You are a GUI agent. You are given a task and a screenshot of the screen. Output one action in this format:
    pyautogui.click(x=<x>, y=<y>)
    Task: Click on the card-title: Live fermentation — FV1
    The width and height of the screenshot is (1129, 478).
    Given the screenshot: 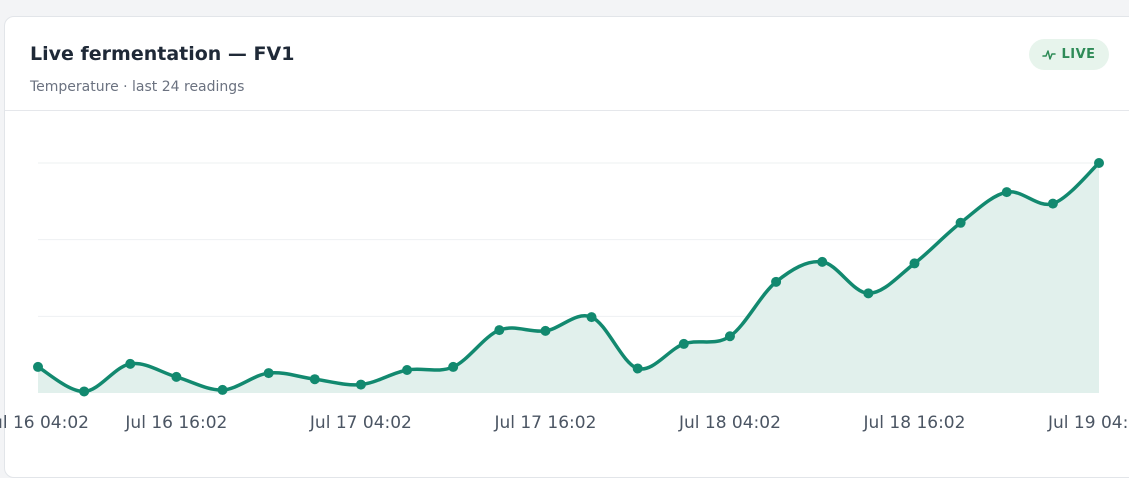 What is the action you would take?
    pyautogui.click(x=162, y=54)
    